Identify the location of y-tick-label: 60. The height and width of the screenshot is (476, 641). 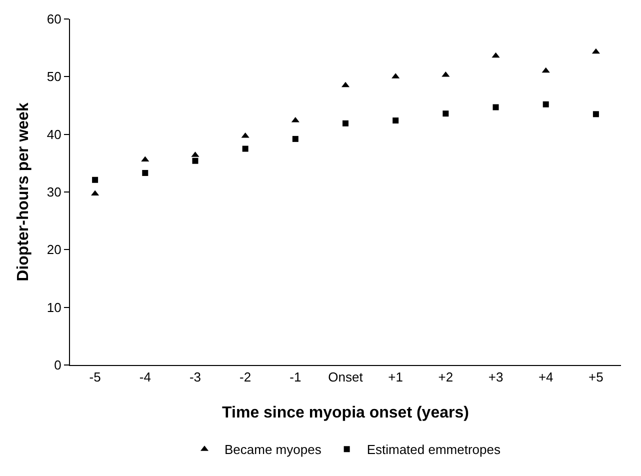
(54, 19).